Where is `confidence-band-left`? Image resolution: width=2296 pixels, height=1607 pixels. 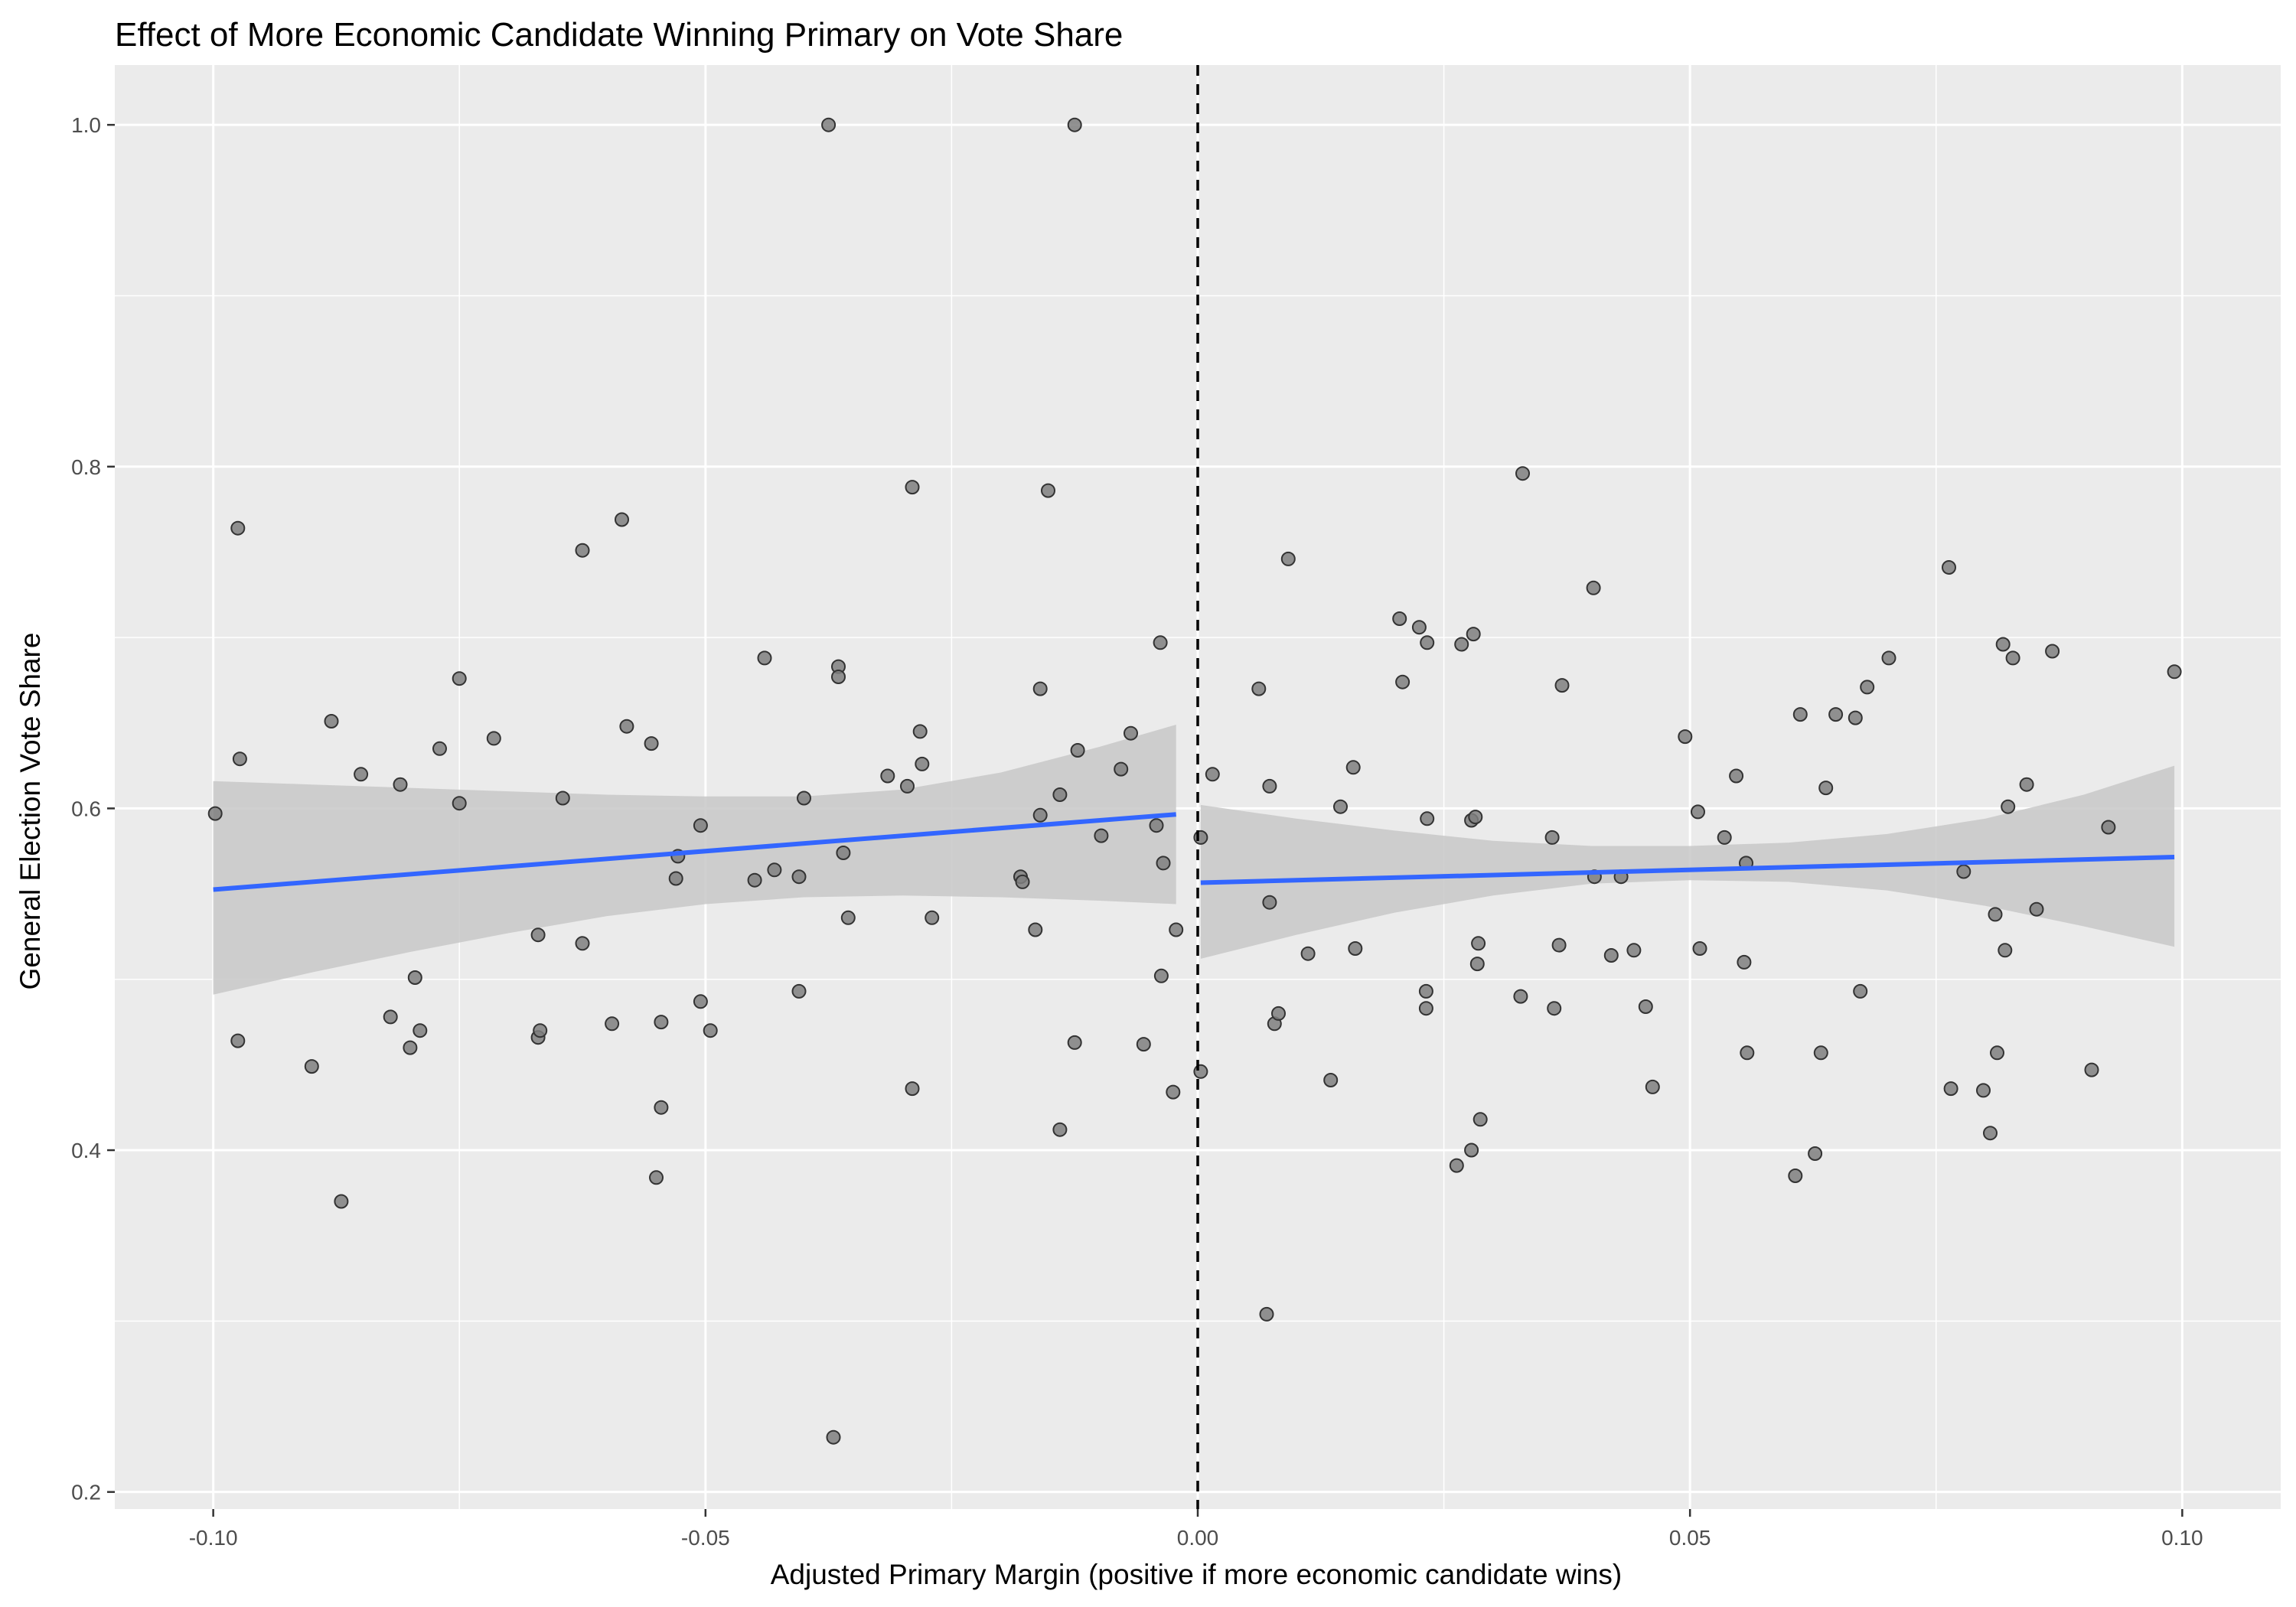
confidence-band-left is located at coordinates (694, 860).